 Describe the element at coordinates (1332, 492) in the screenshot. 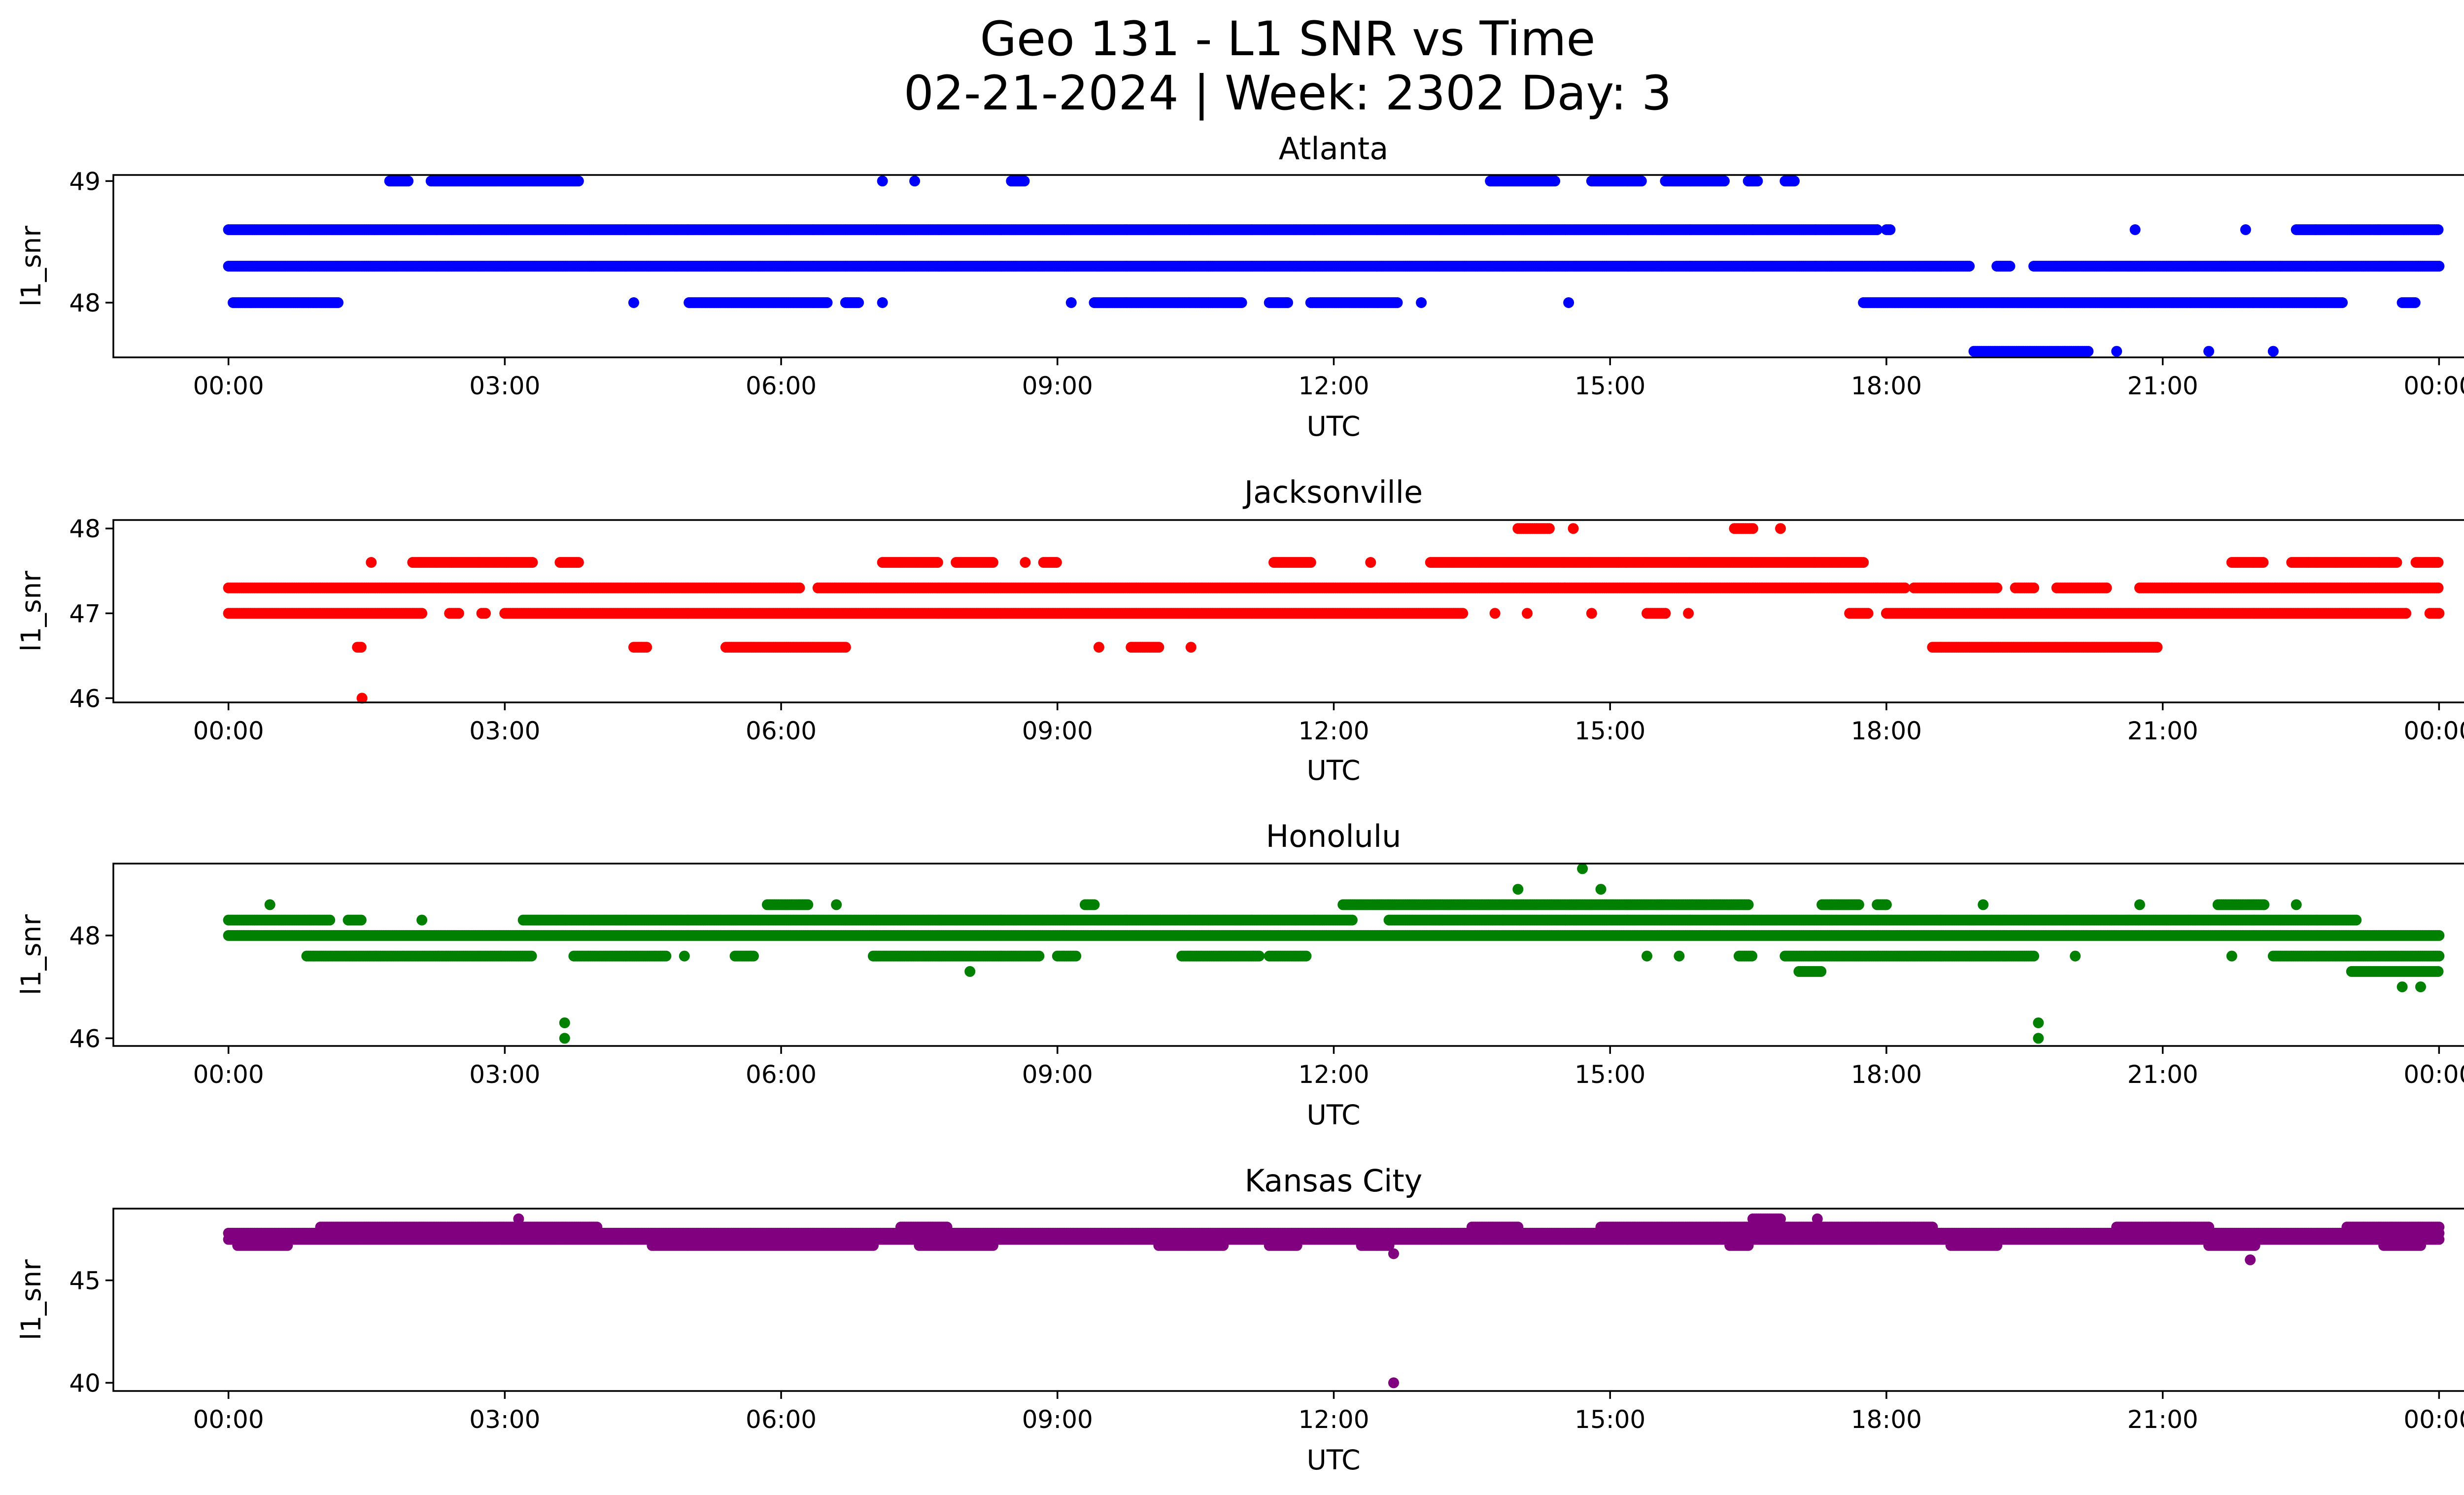

I see `subplot-title: Jacksonville` at that location.